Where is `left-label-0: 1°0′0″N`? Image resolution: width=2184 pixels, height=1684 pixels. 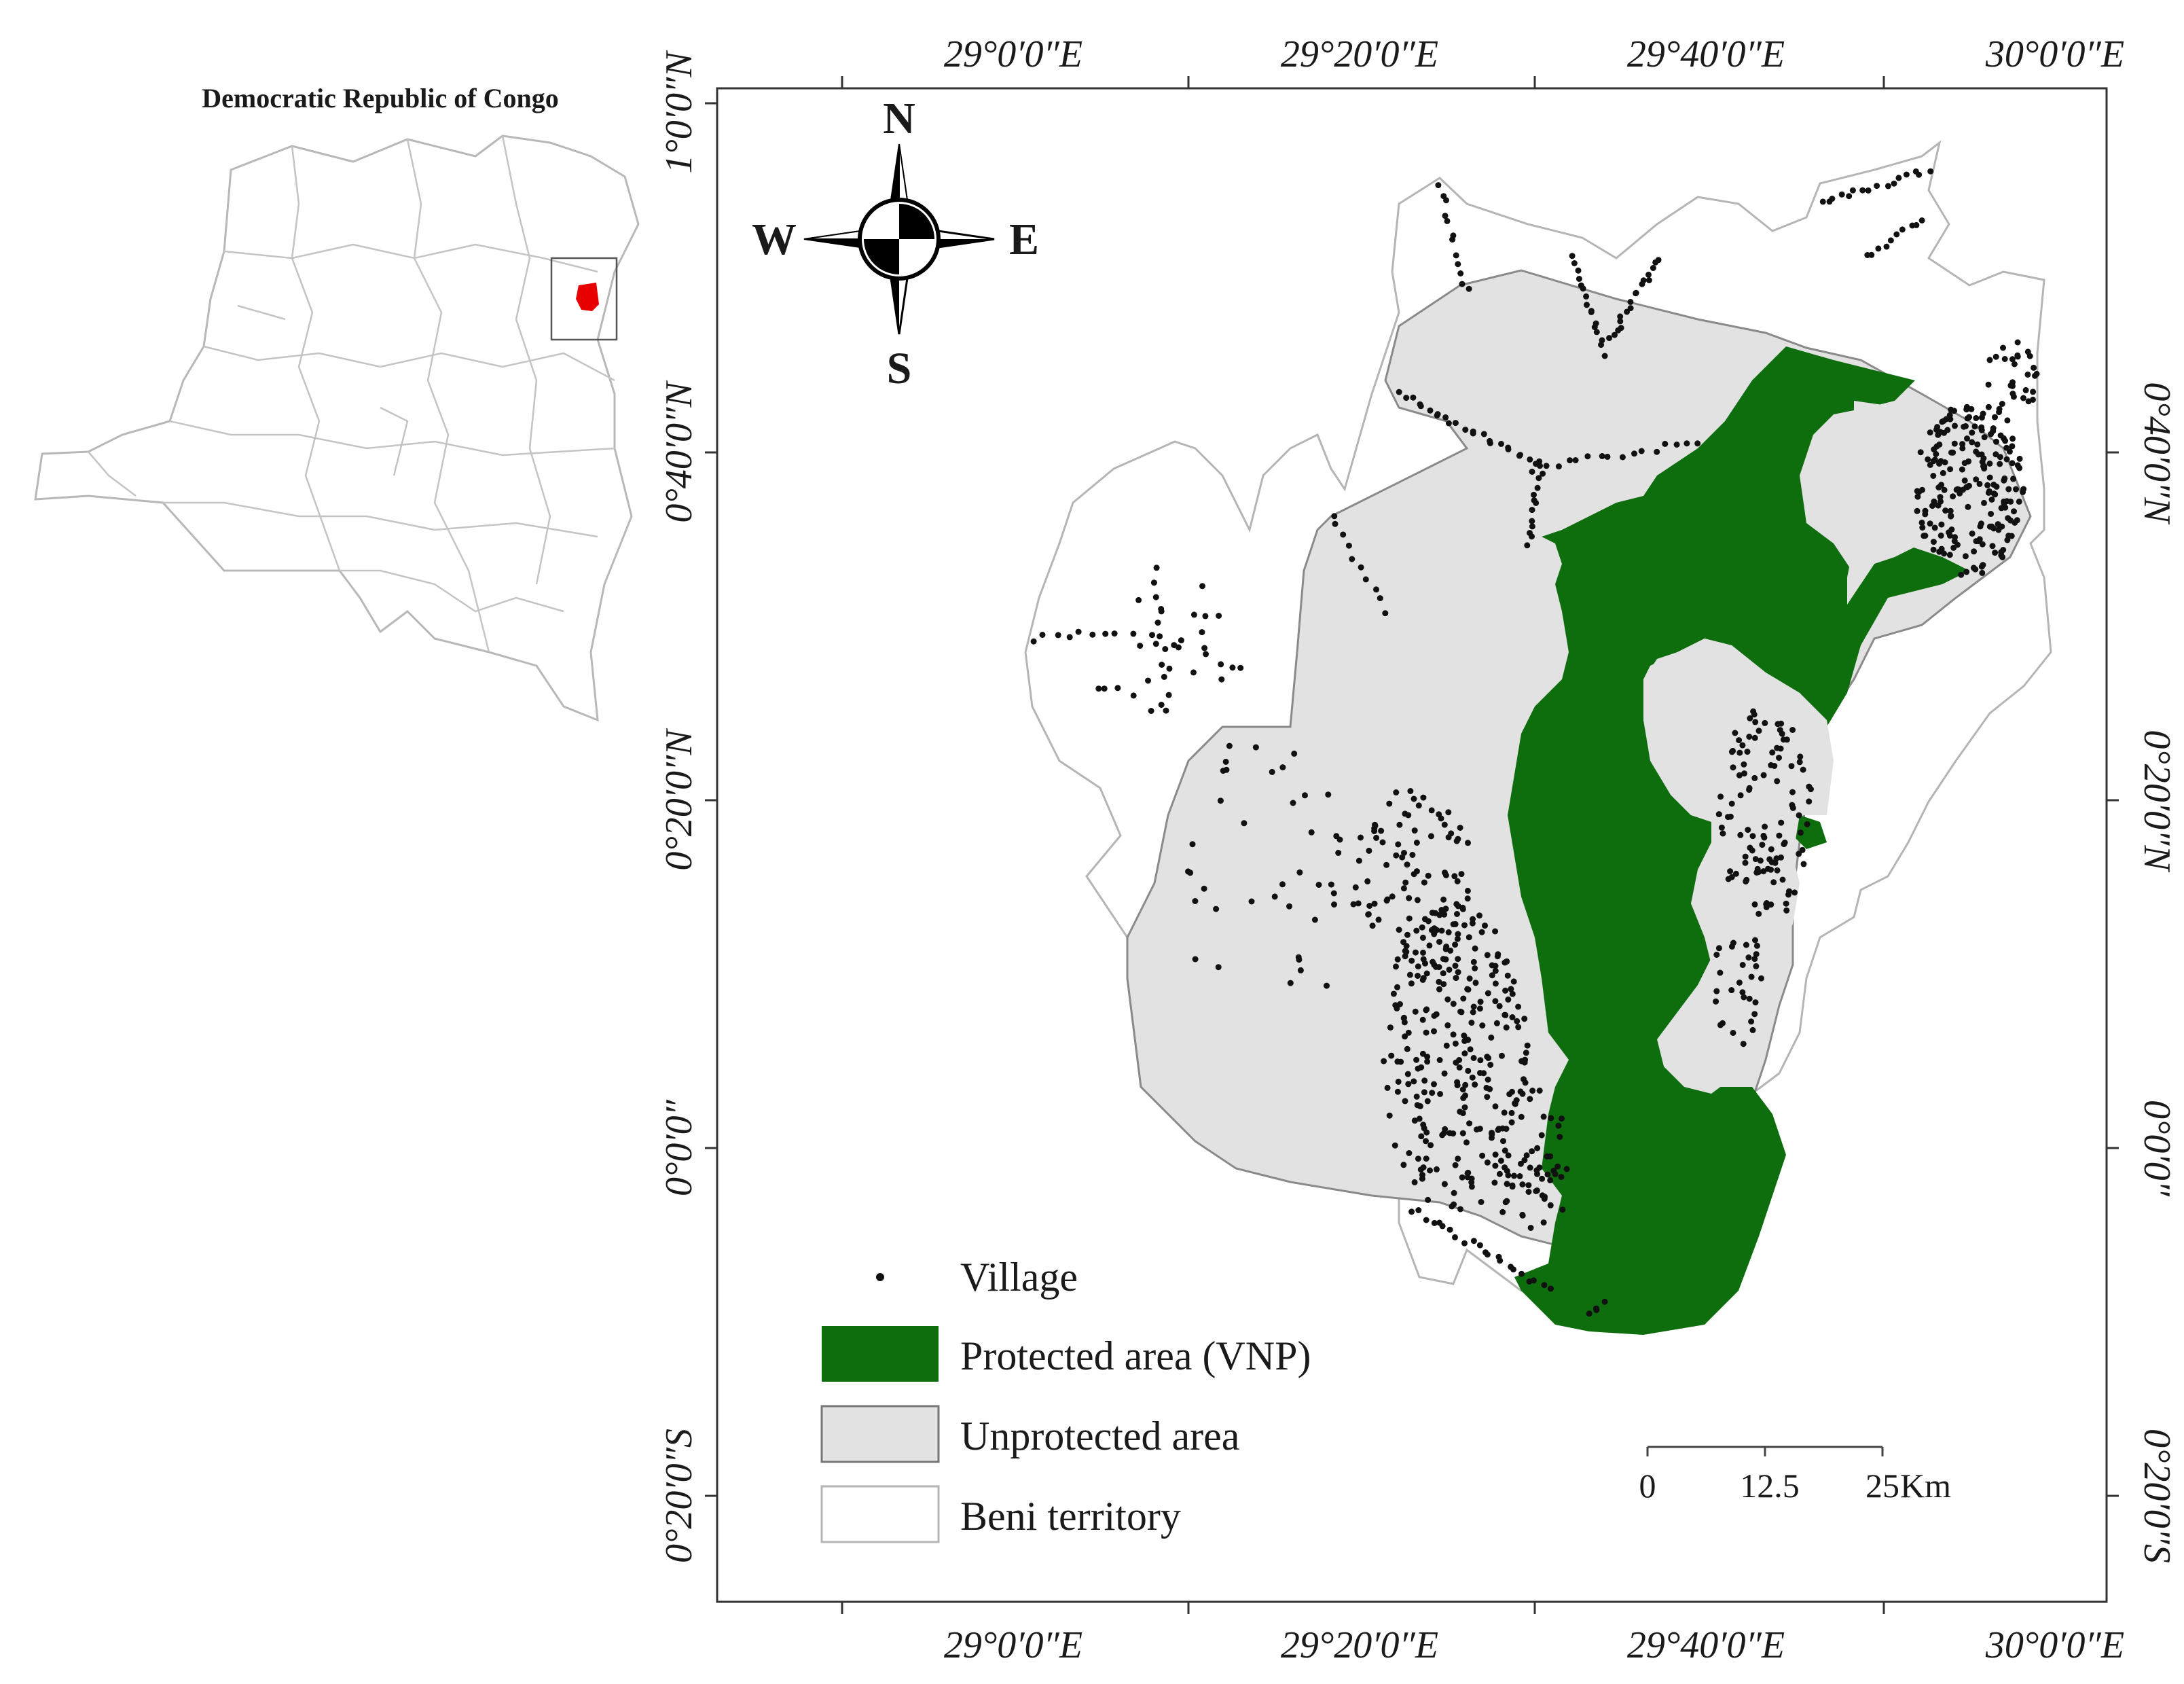 left-label-0: 1°0′0″N is located at coordinates (679, 112).